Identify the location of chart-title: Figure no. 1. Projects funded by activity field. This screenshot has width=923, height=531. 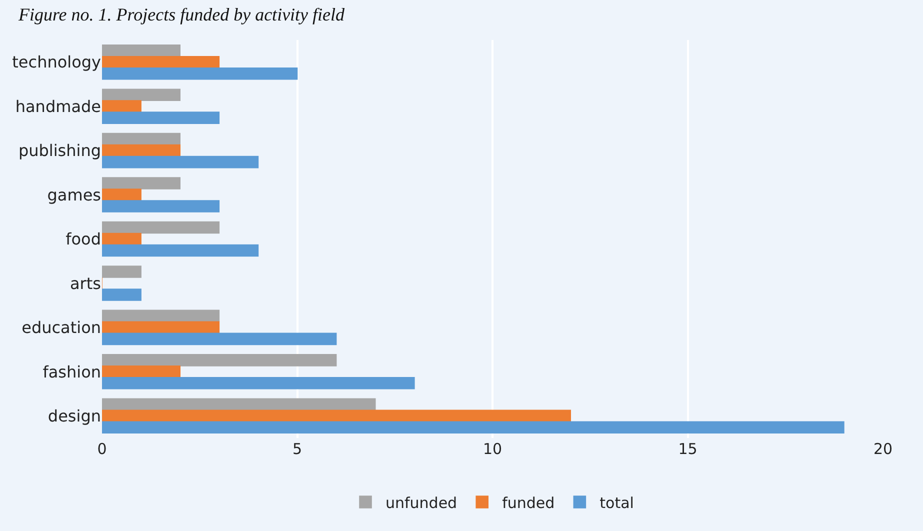
(181, 14).